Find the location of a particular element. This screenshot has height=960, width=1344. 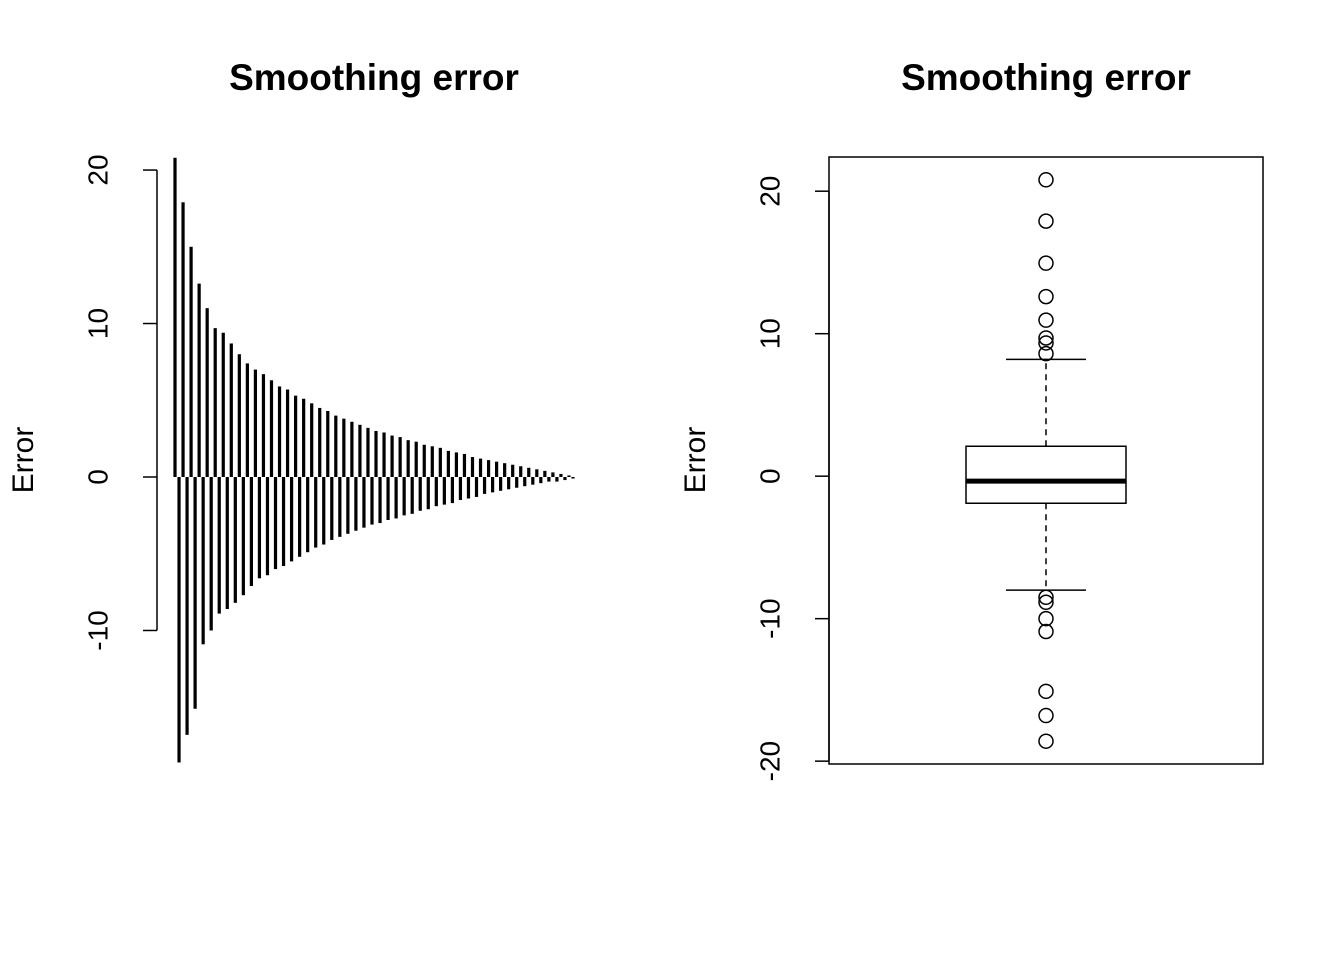

y-tick-label: -20 is located at coordinates (769, 761).